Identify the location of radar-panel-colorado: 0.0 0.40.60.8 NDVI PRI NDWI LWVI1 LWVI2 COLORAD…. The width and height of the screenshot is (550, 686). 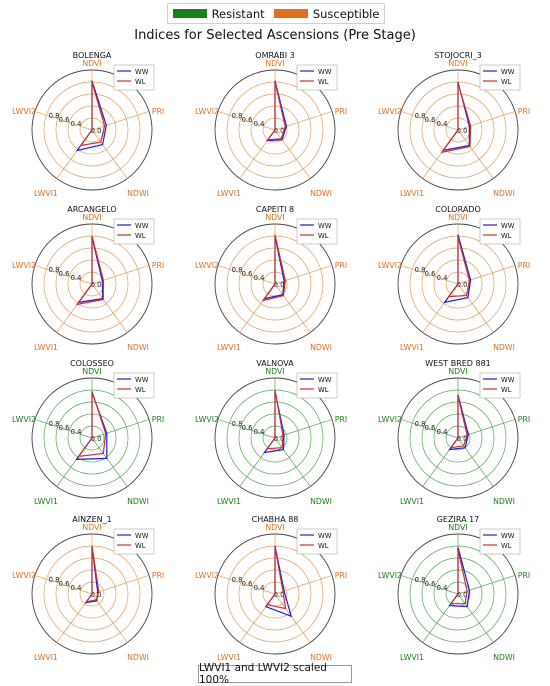
(454, 278).